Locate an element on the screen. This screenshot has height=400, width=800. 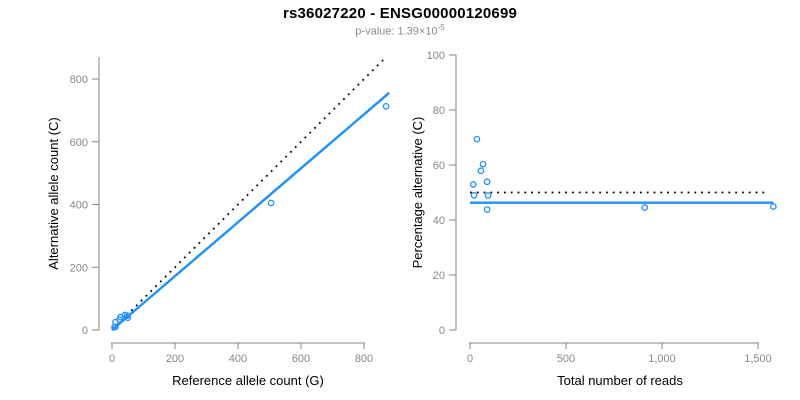
y-axis-title: Alternative allele count (C) is located at coordinates (53, 193).